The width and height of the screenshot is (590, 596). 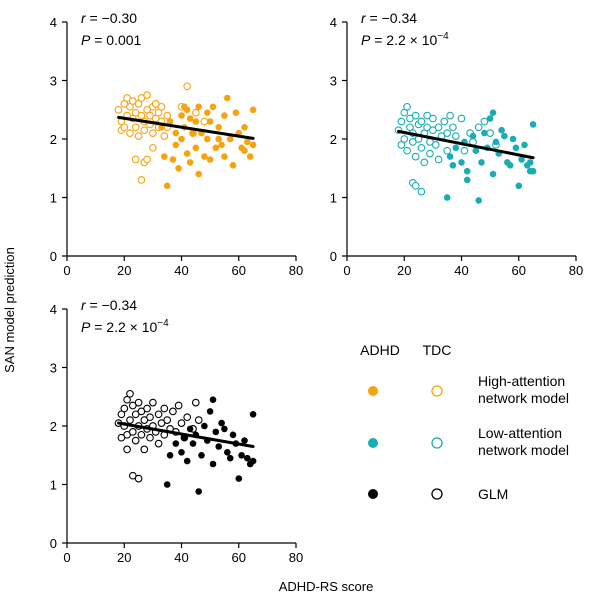 I want to click on x-tick-label-glm: 80, so click(x=296, y=557).